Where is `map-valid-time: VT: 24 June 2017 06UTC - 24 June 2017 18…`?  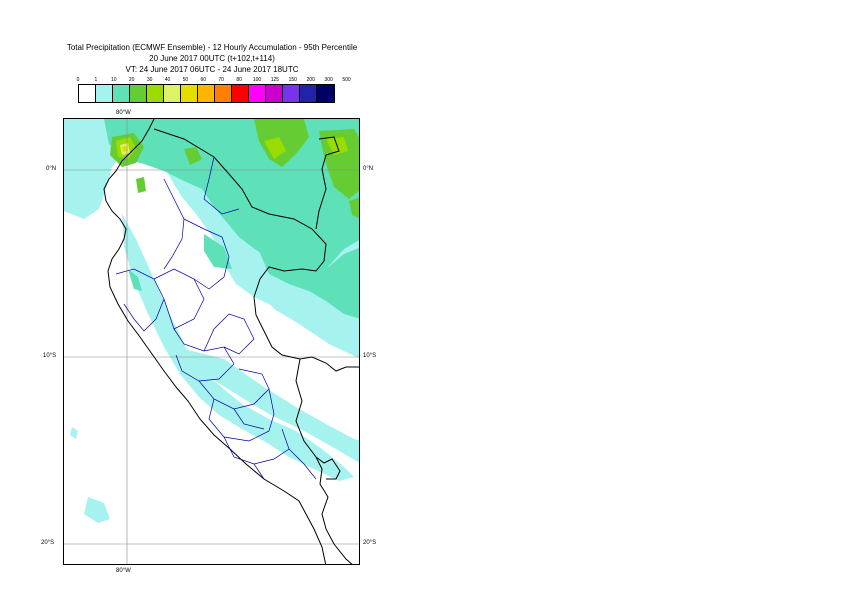
map-valid-time: VT: 24 June 2017 06UTC - 24 June 2017 18… is located at coordinates (212, 69).